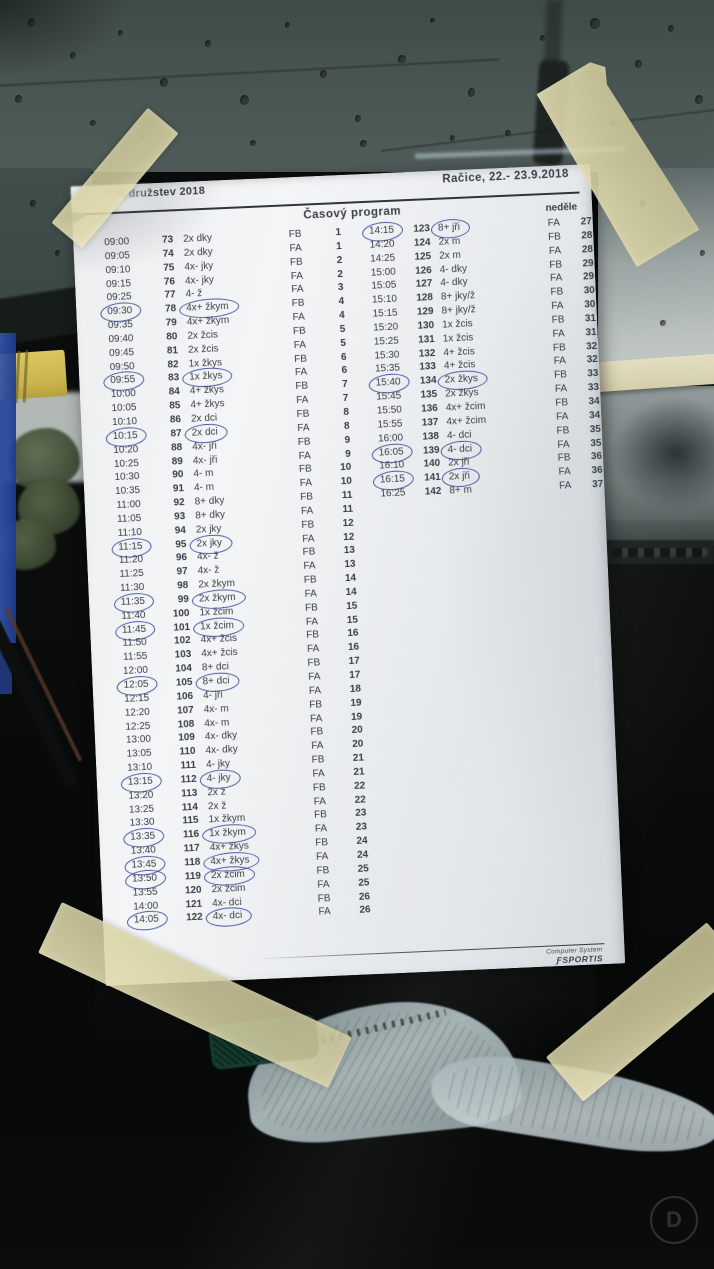 The image size is (714, 1269). What do you see at coordinates (177, 461) in the screenshot?
I see `race-number-text: 89` at bounding box center [177, 461].